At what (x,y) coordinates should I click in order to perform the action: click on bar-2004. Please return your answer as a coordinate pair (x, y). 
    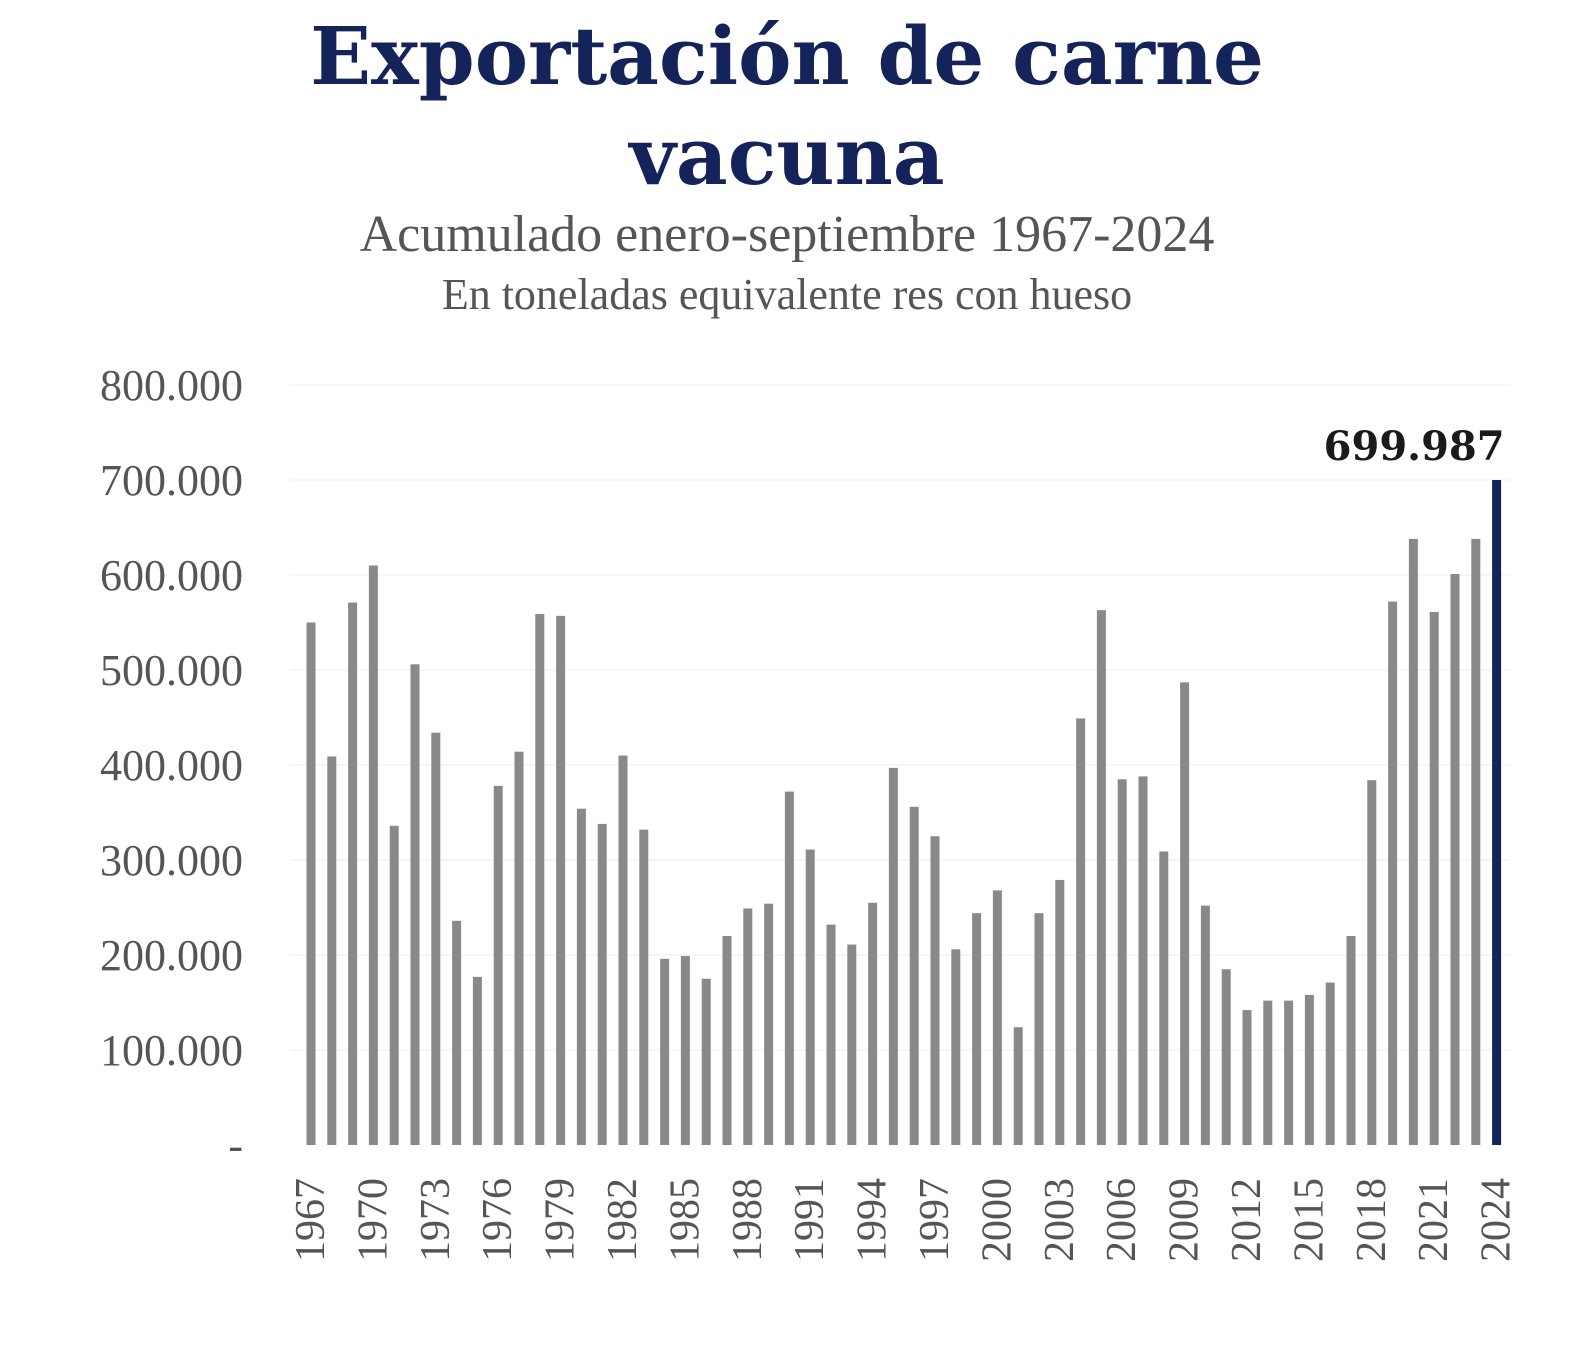
    Looking at the image, I should click on (1081, 931).